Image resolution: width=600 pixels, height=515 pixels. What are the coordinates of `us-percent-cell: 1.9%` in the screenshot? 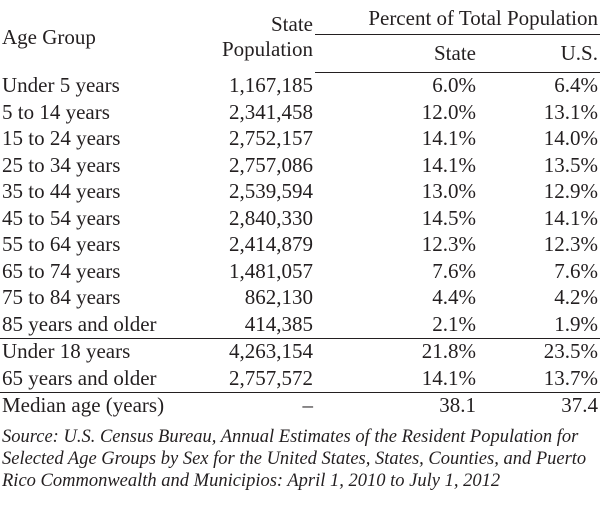 It's located at (539, 325).